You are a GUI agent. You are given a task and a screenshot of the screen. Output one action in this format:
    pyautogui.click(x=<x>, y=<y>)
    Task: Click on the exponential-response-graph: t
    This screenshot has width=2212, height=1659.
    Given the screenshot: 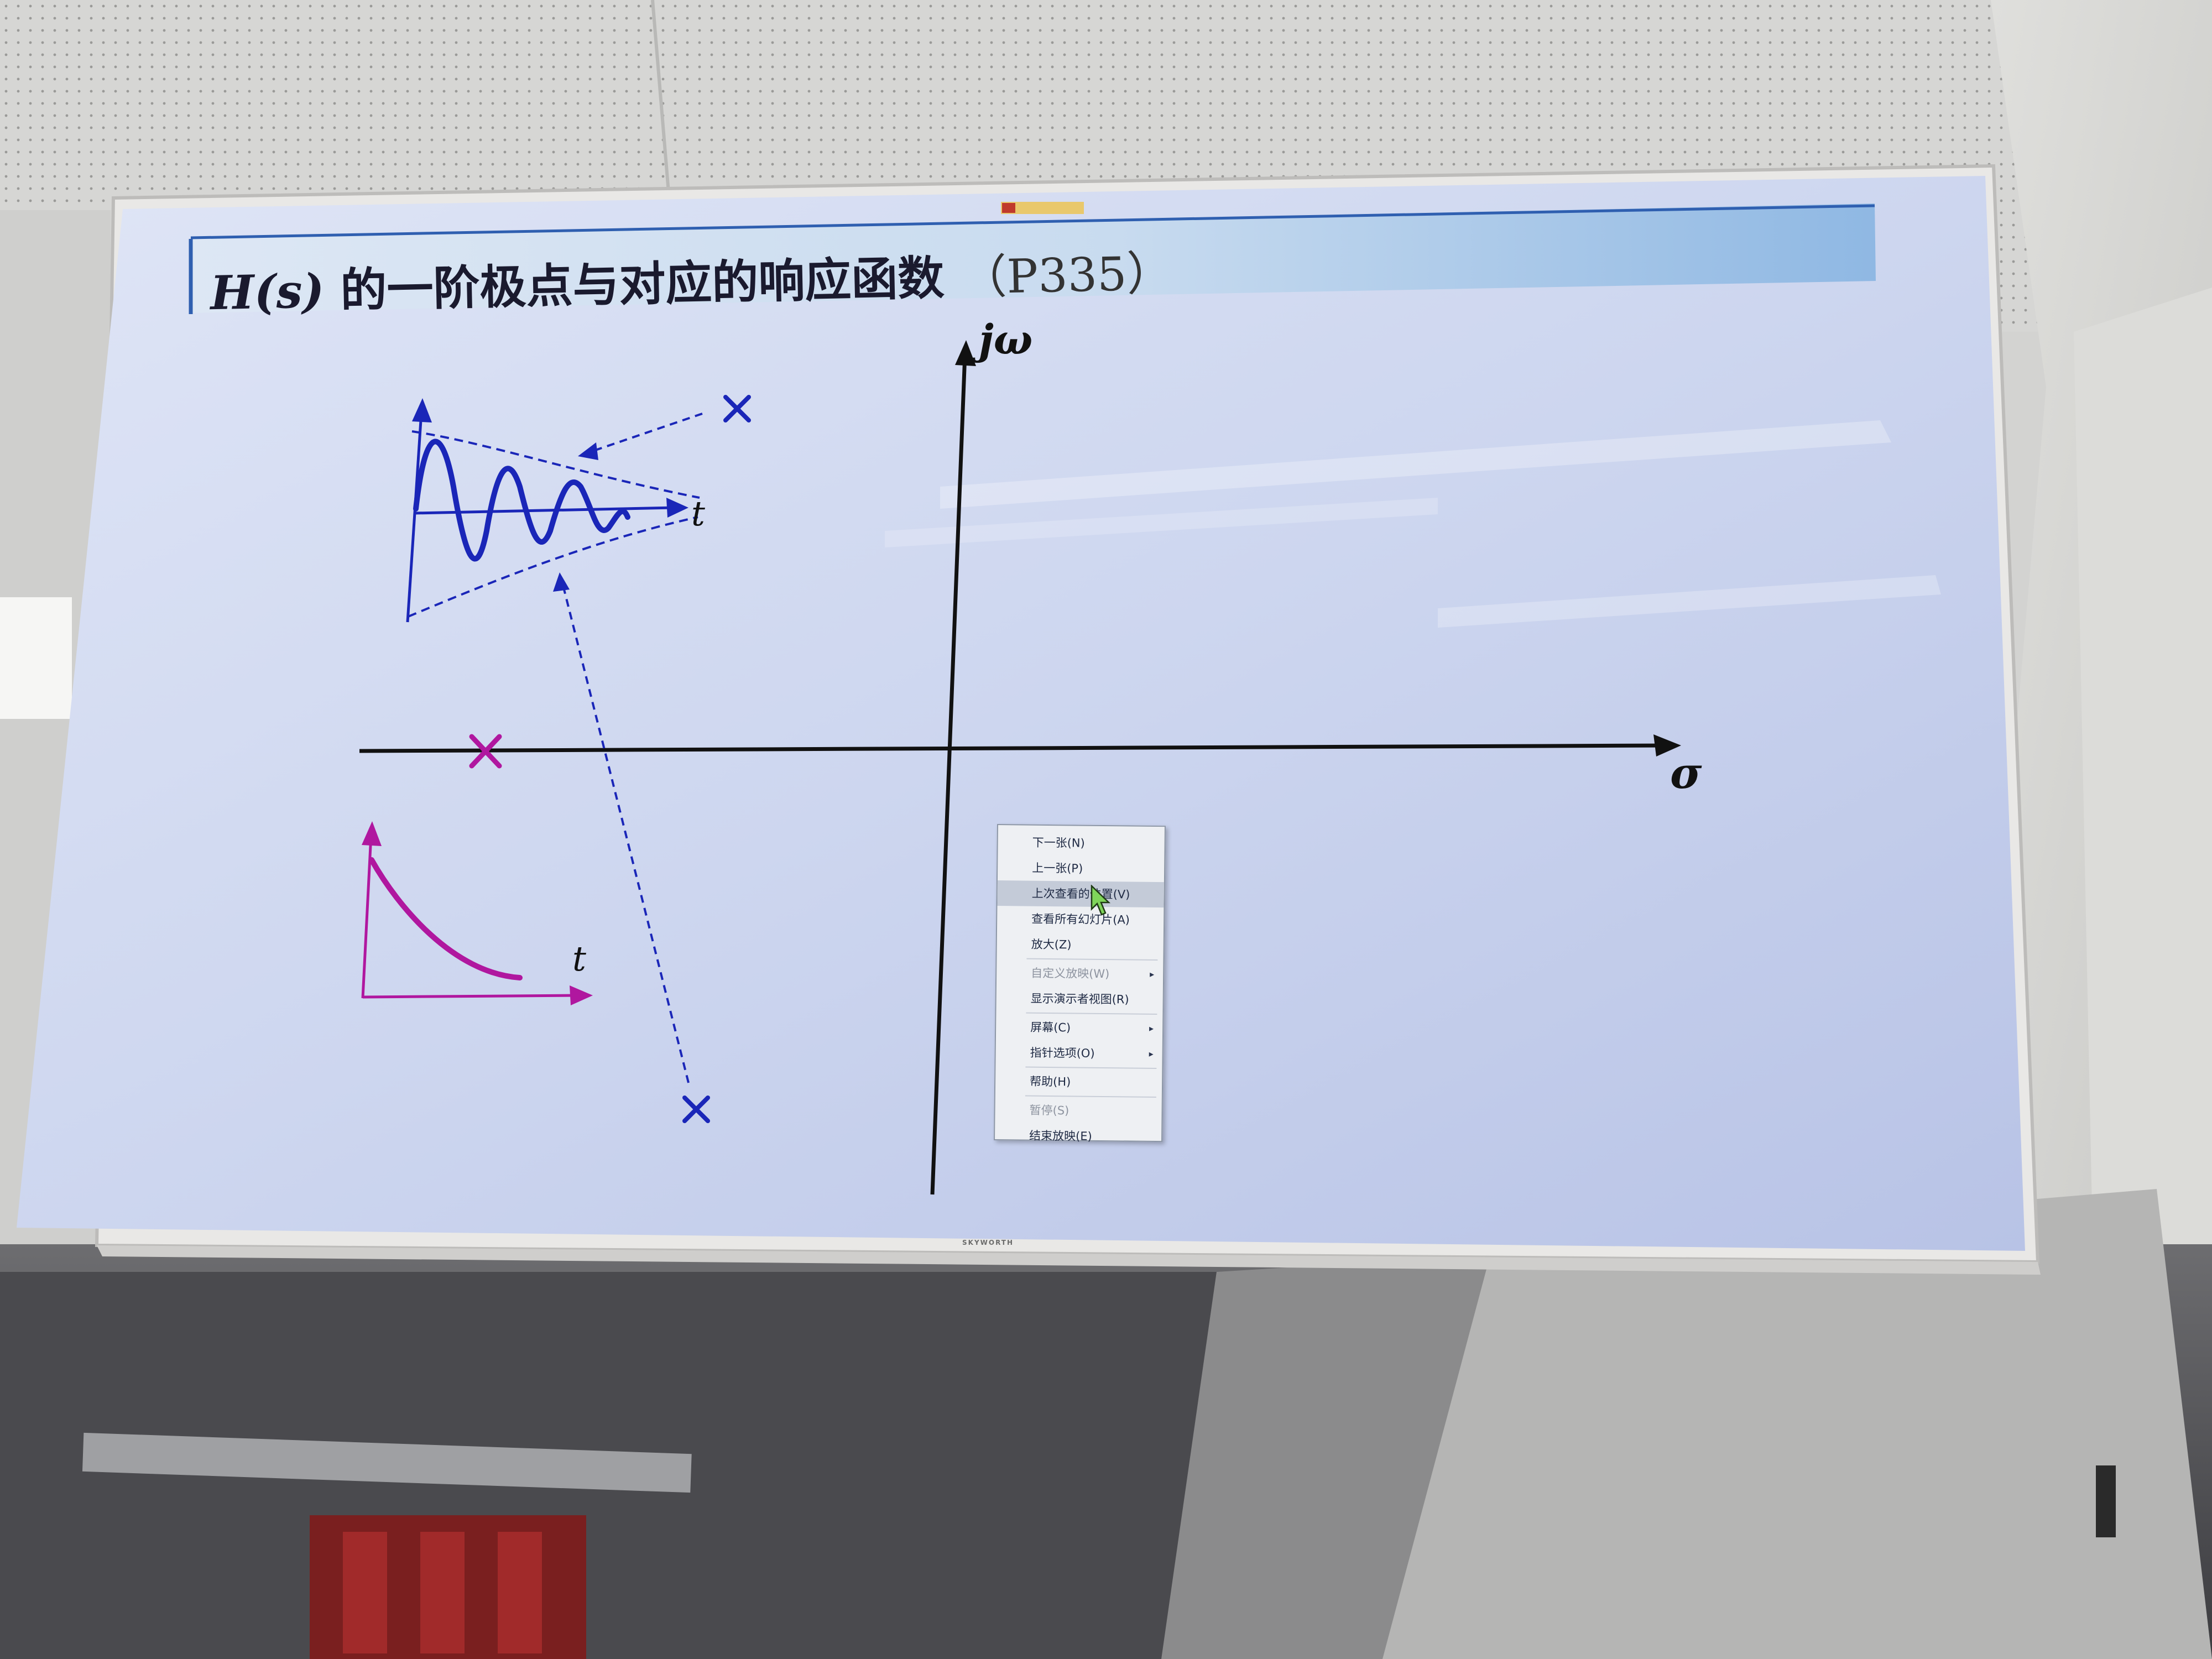 What is the action you would take?
    pyautogui.click(x=477, y=913)
    